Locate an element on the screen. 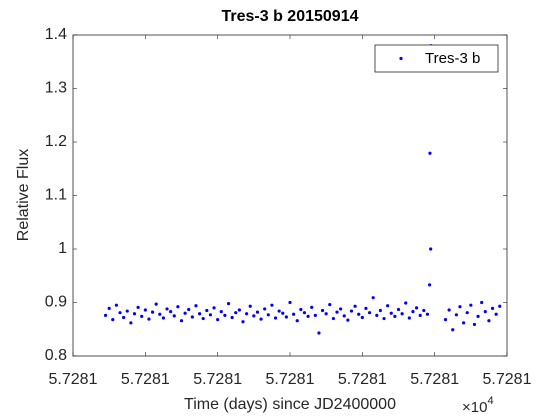 This screenshot has height=420, width=560. legend-marker is located at coordinates (401, 58).